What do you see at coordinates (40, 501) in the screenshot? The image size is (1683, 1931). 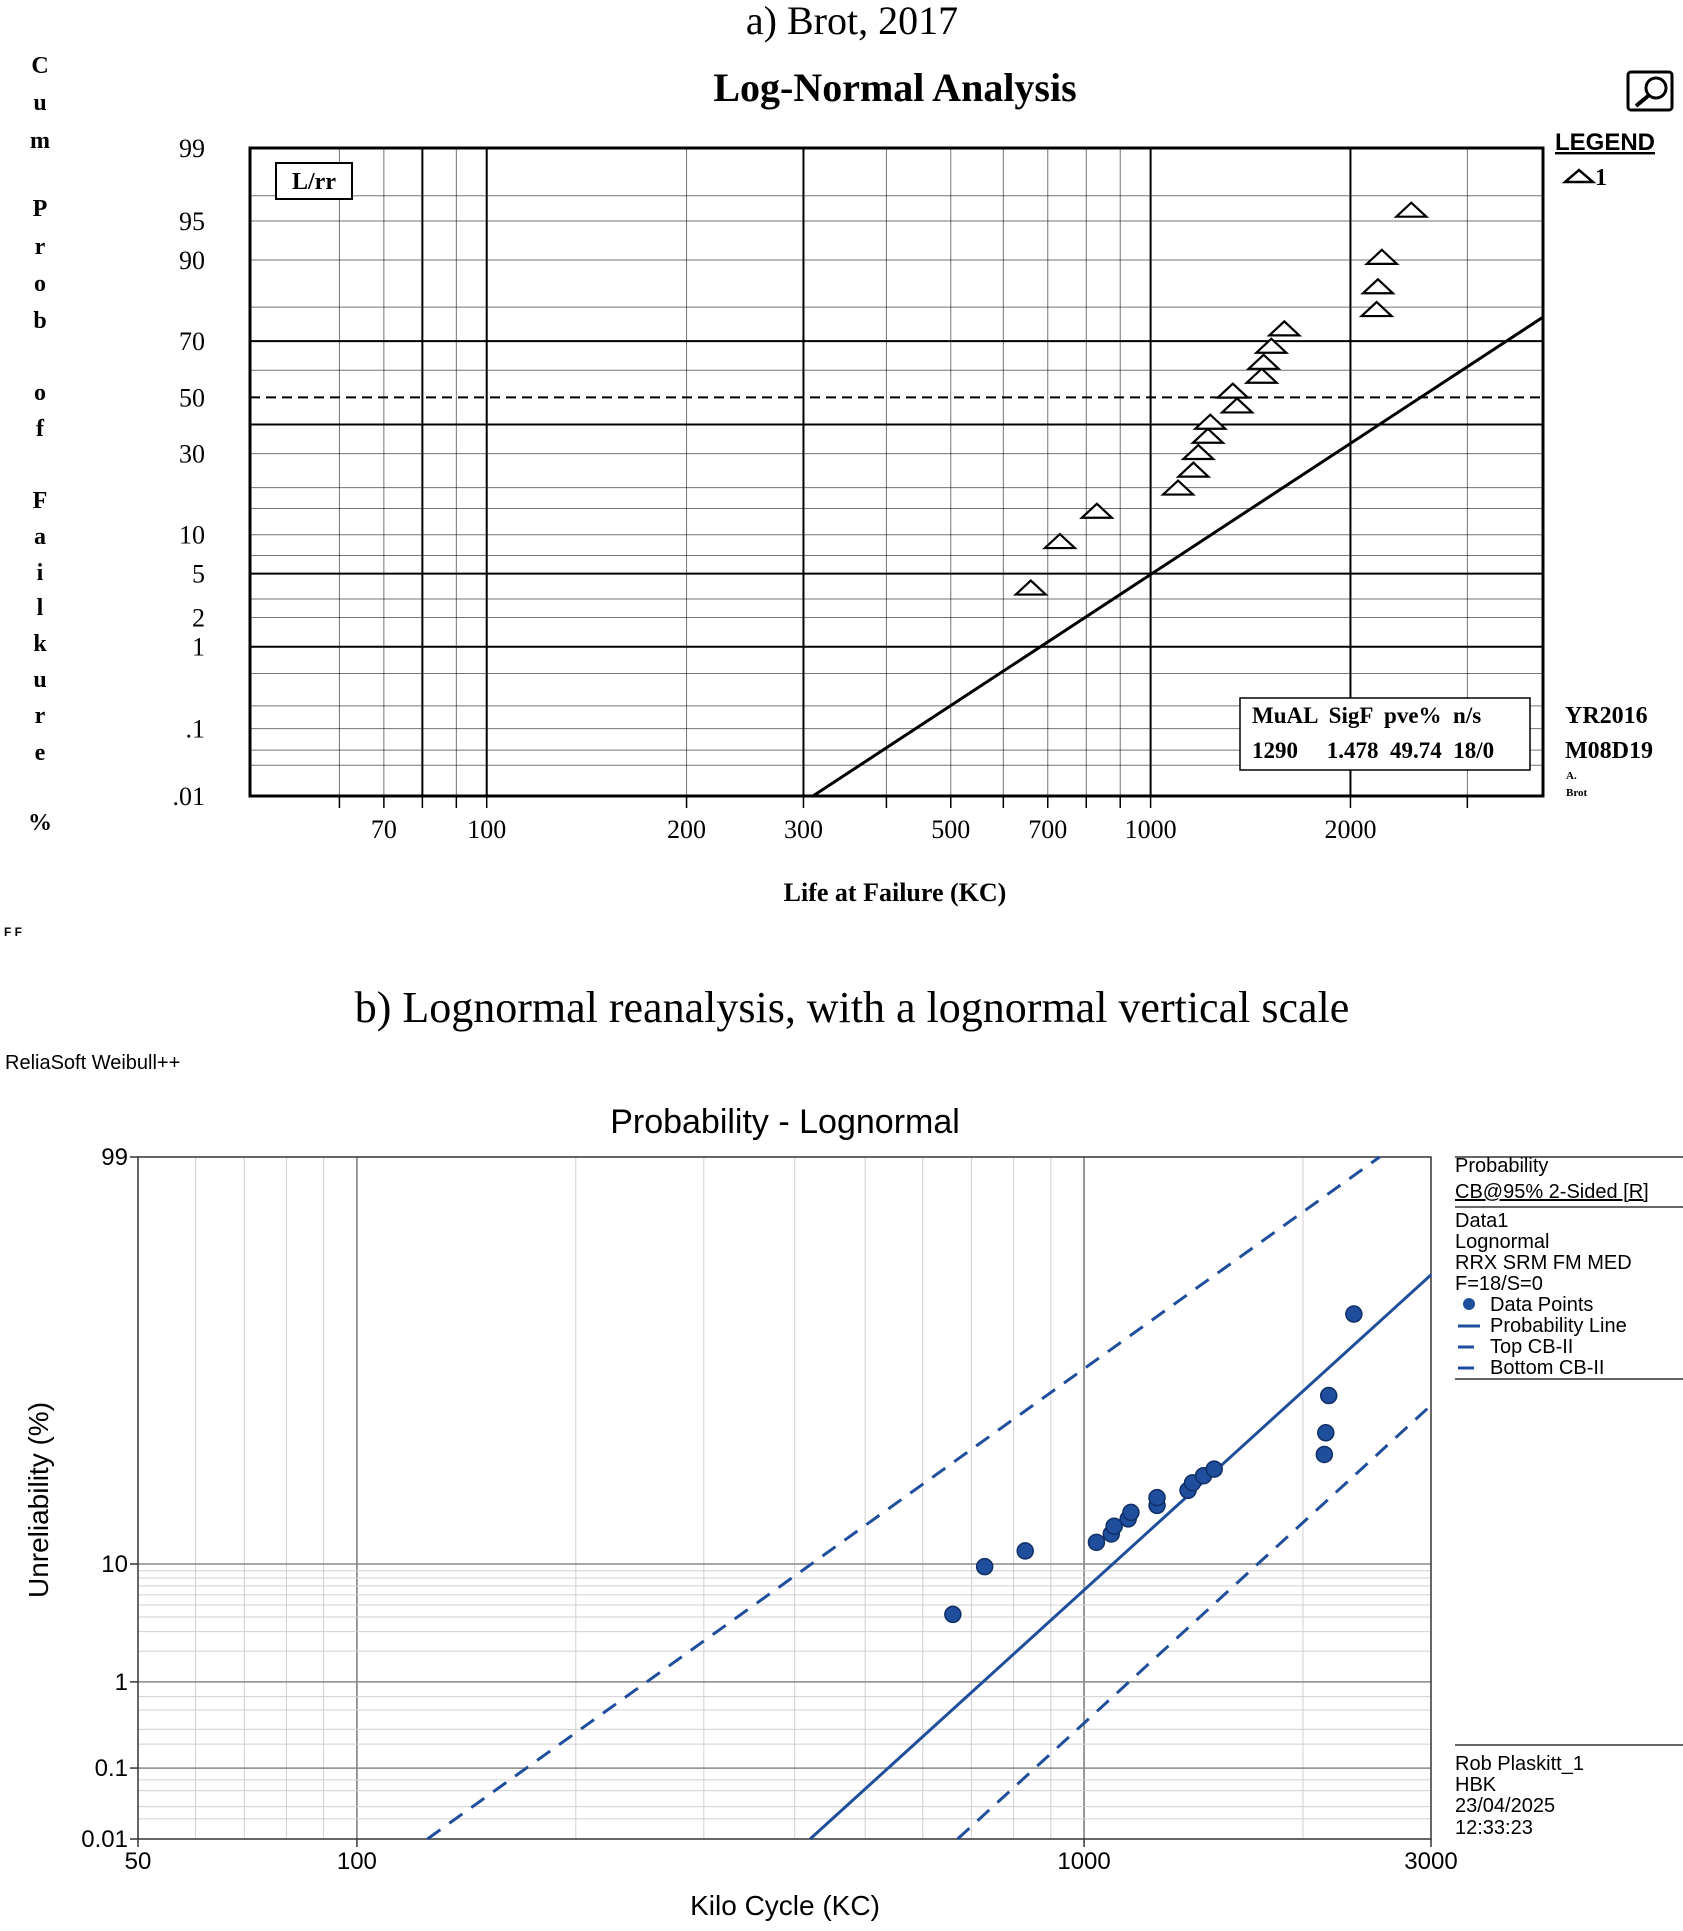 I see `a-ylabel-letter: F` at bounding box center [40, 501].